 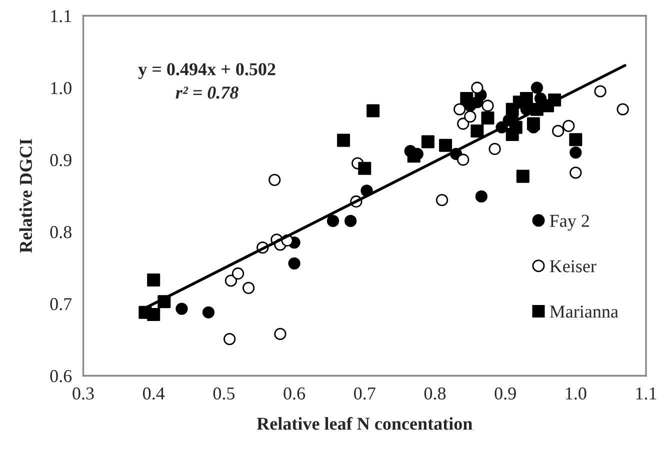 What do you see at coordinates (61, 16) in the screenshot?
I see `y-tick-label: 1.1` at bounding box center [61, 16].